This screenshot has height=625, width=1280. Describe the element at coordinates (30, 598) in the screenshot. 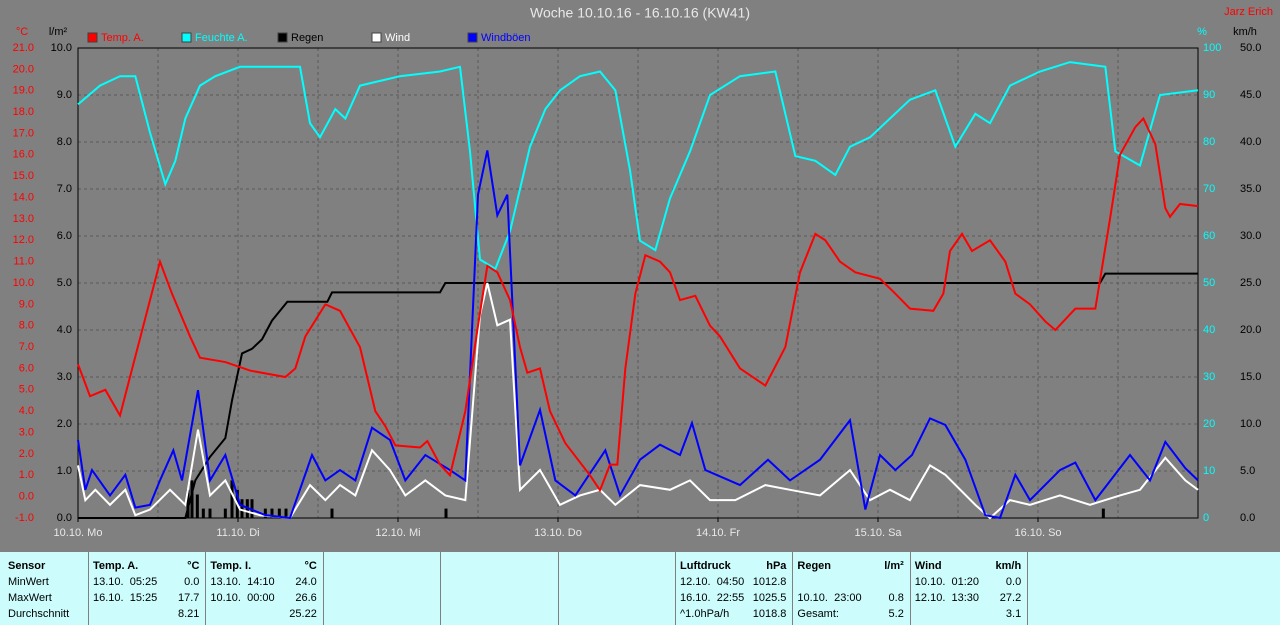

I see `row-label: MaxWert` at that location.